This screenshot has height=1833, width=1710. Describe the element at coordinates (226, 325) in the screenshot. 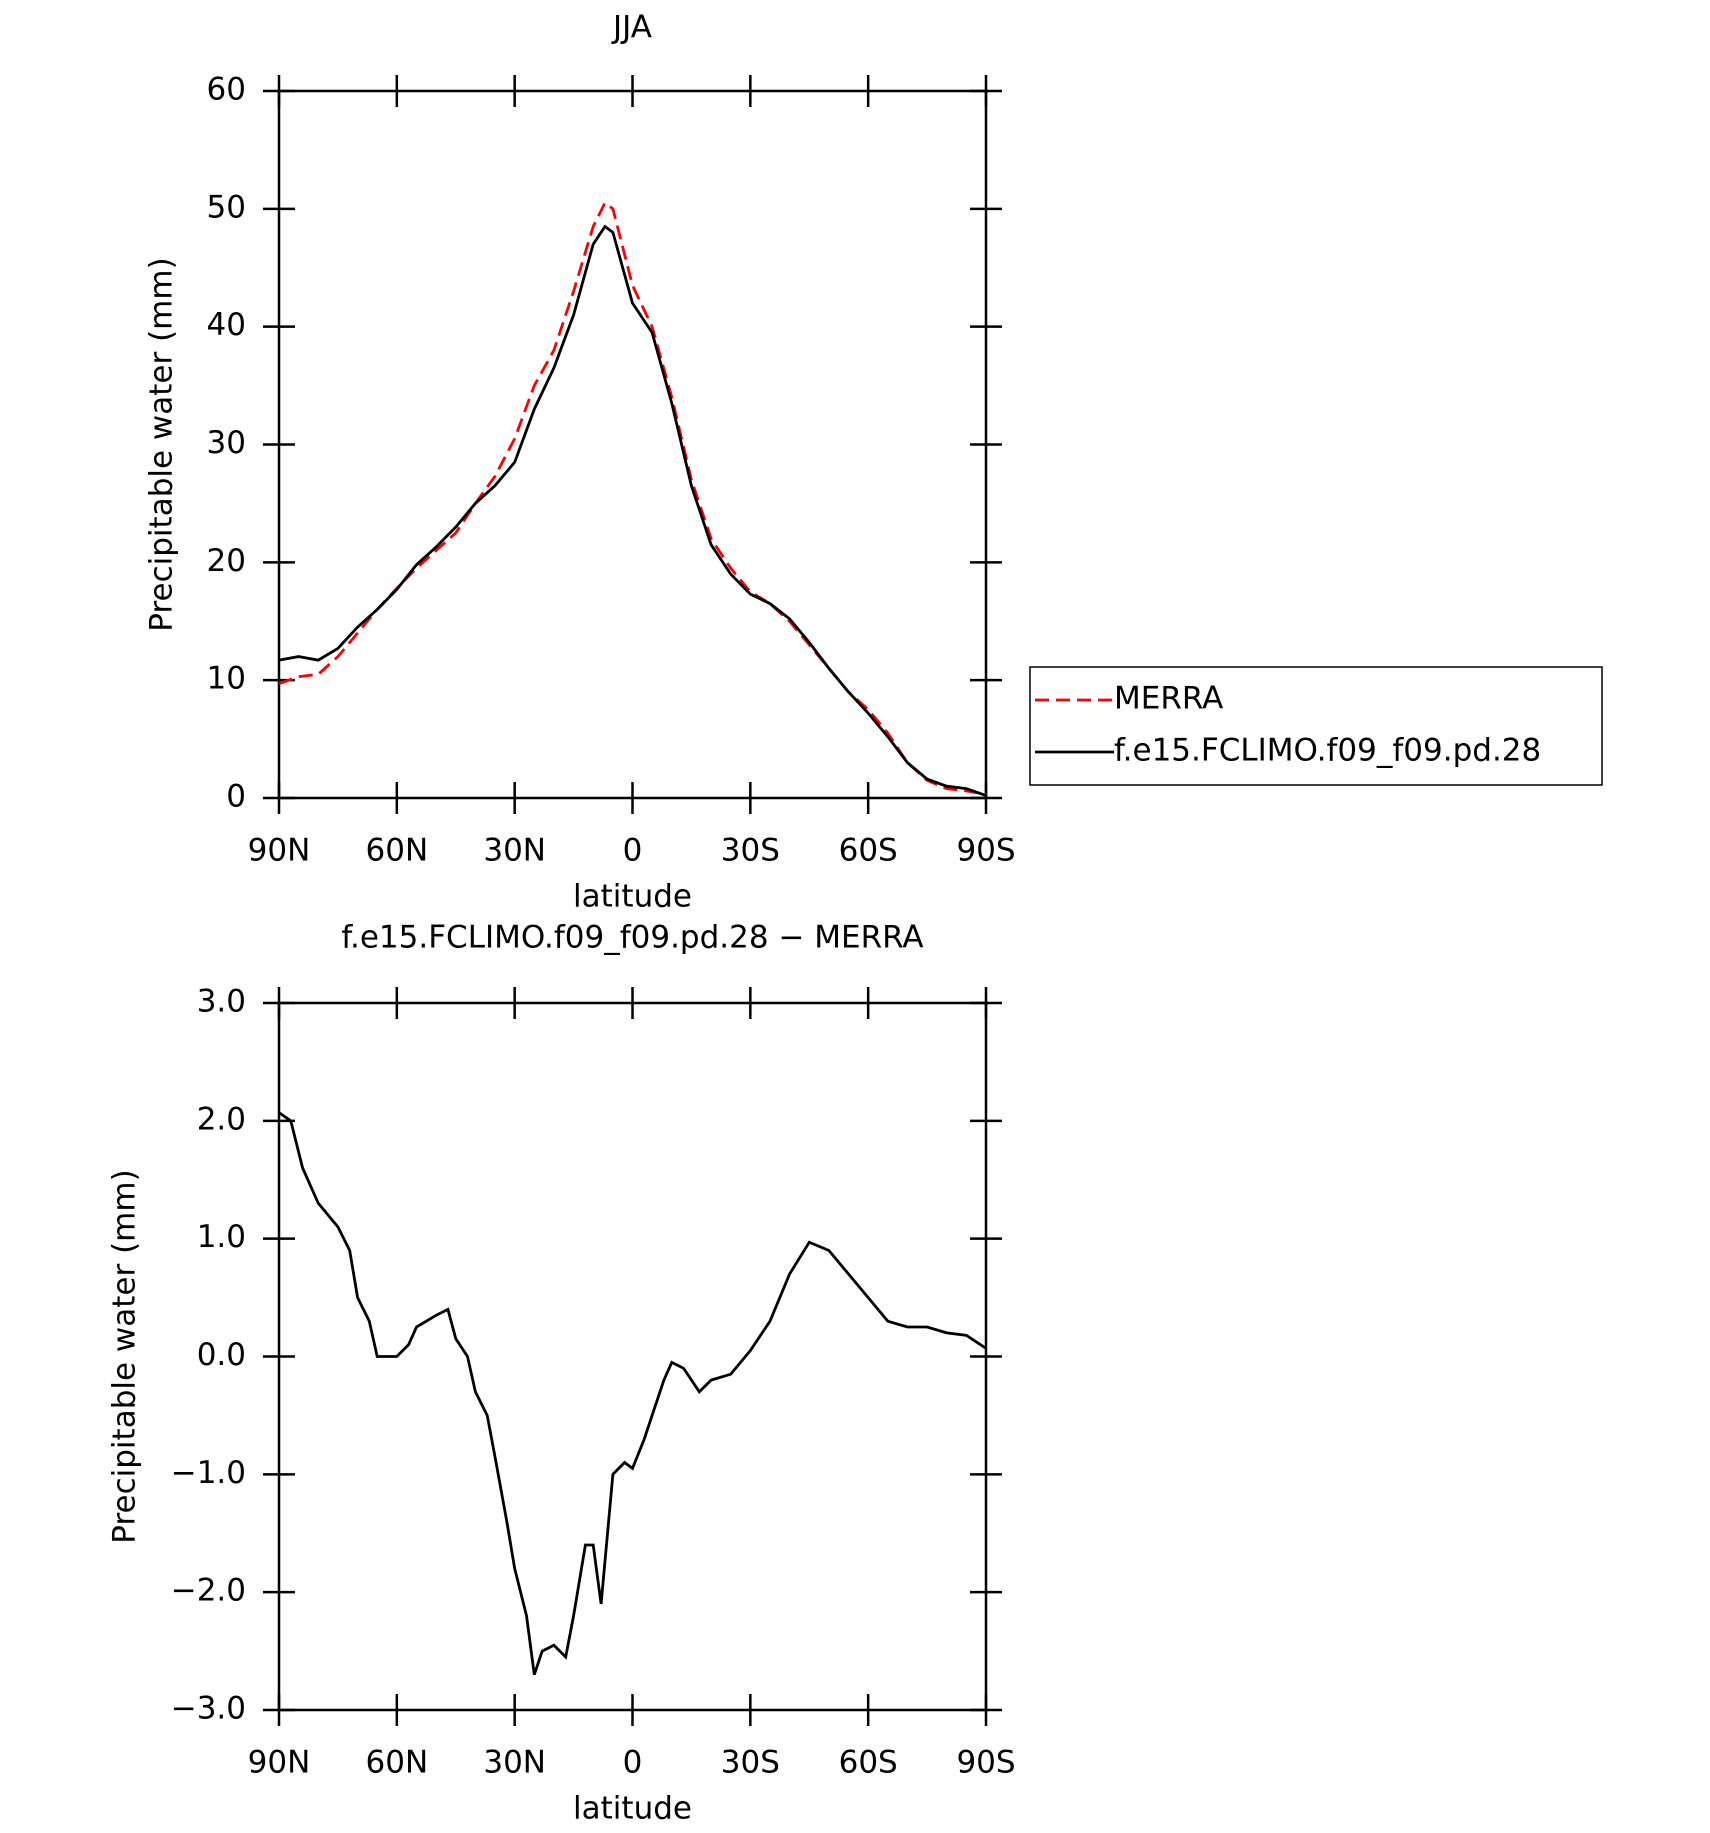

I see `y-tick-label: 40` at that location.